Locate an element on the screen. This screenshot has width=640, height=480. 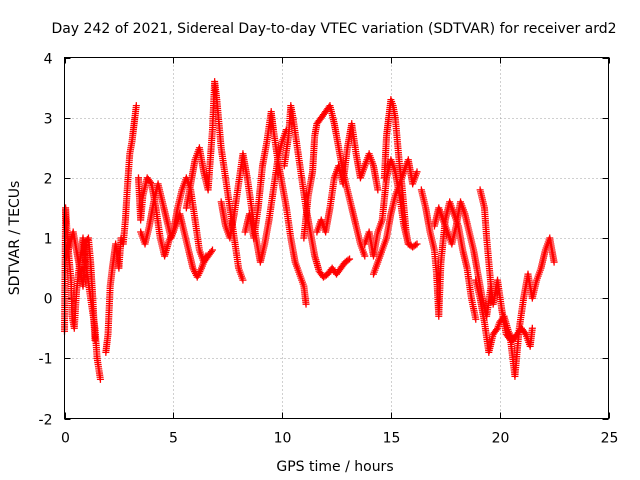
y-tick-label: 1 is located at coordinates (48, 240).